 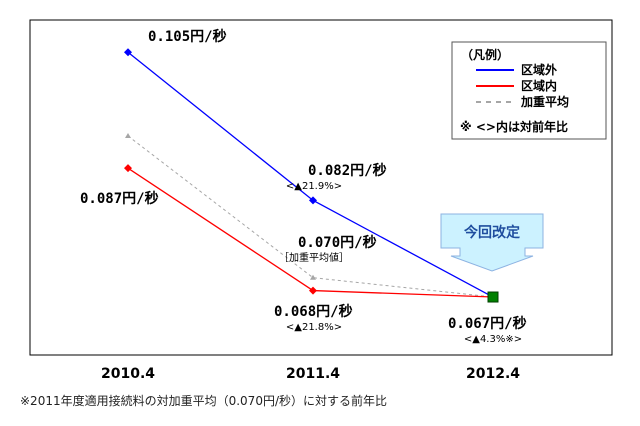 I want to click on data-label: 0.070円/秒, so click(x=337, y=242).